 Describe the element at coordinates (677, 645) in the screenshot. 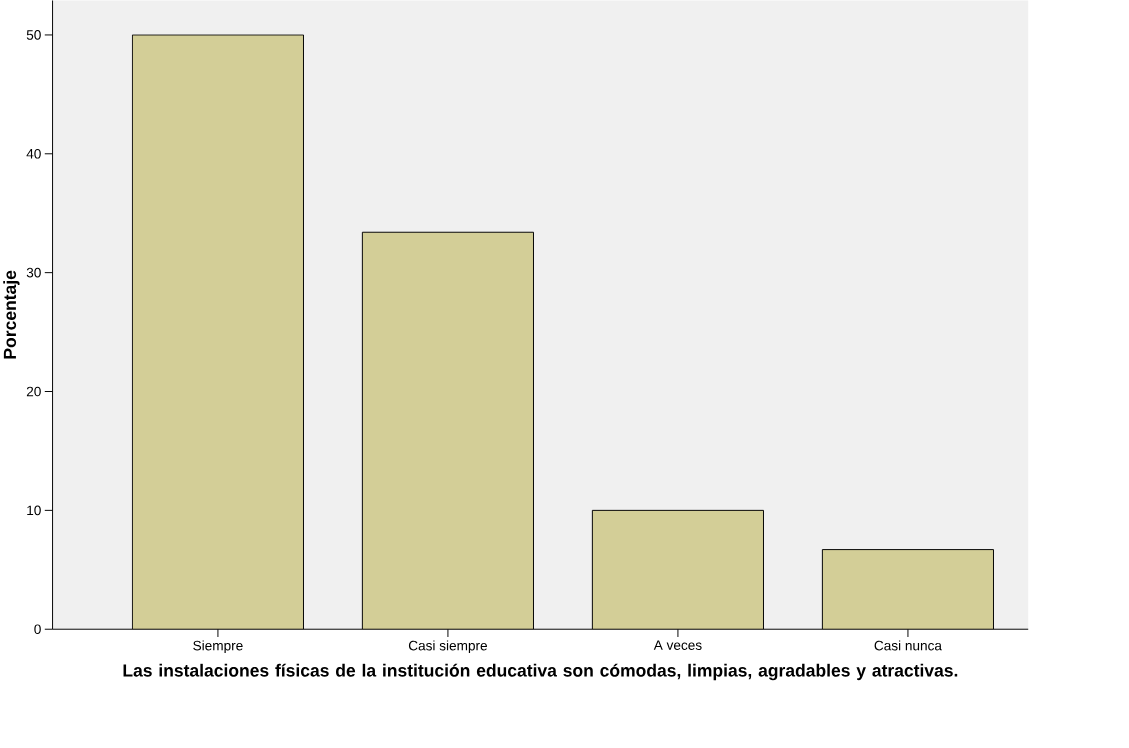

I see `x-tick-label: A veces` at that location.